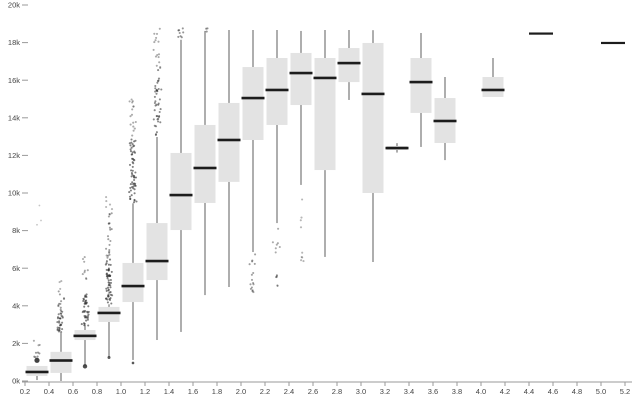 The width and height of the screenshot is (640, 400). Describe the element at coordinates (61, 362) in the screenshot. I see `box-bin-0.5` at that location.